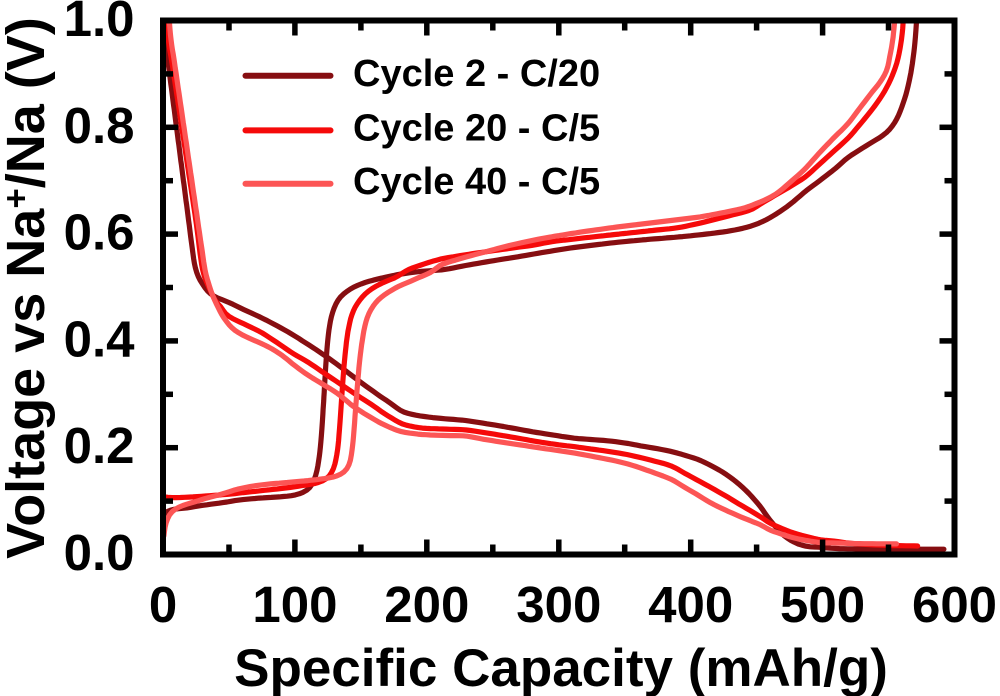 The width and height of the screenshot is (1000, 696). I want to click on svg-text: 100, so click(294, 604).